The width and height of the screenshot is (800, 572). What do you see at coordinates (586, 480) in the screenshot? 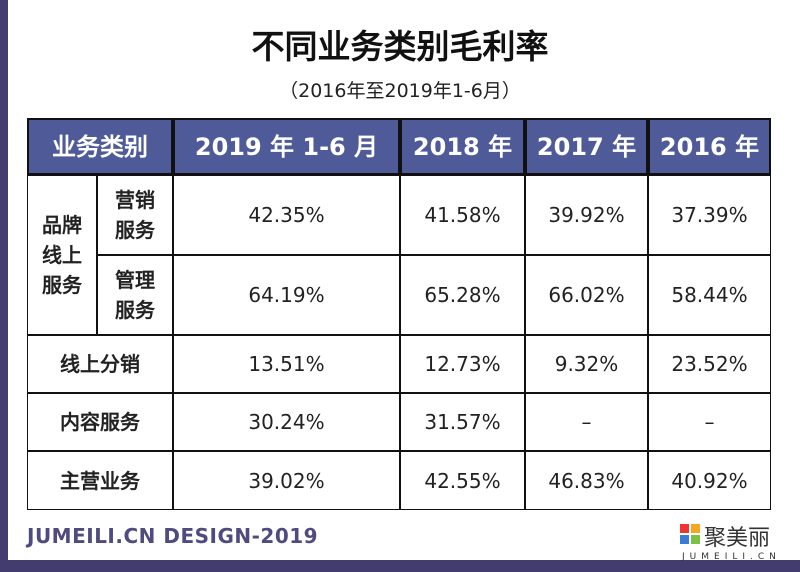
I see `data-cell: 46.83%` at bounding box center [586, 480].